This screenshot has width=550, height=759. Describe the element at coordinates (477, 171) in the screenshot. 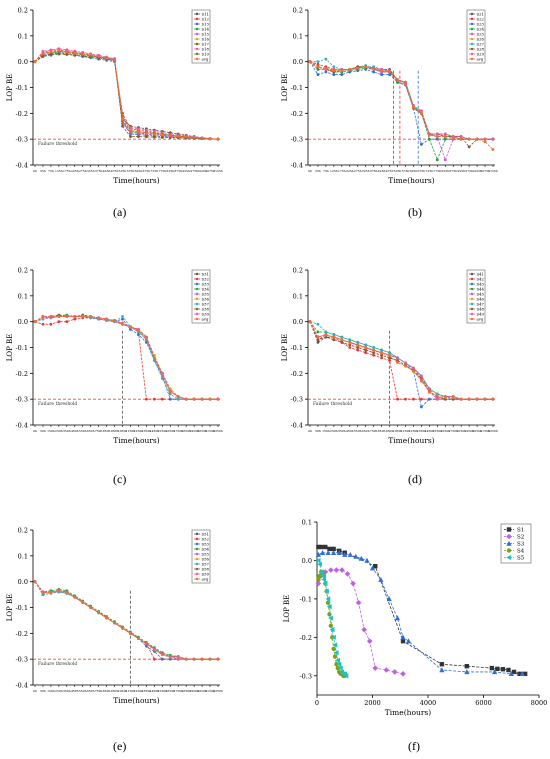

I see `x-tick-label: 1025h` at that location.